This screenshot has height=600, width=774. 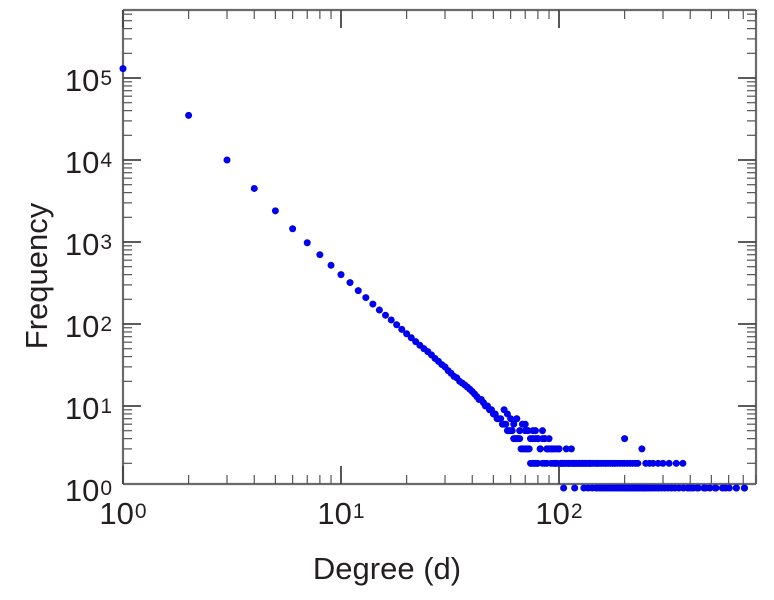 What do you see at coordinates (341, 513) in the screenshot?
I see `x-tick-label-1: 101` at bounding box center [341, 513].